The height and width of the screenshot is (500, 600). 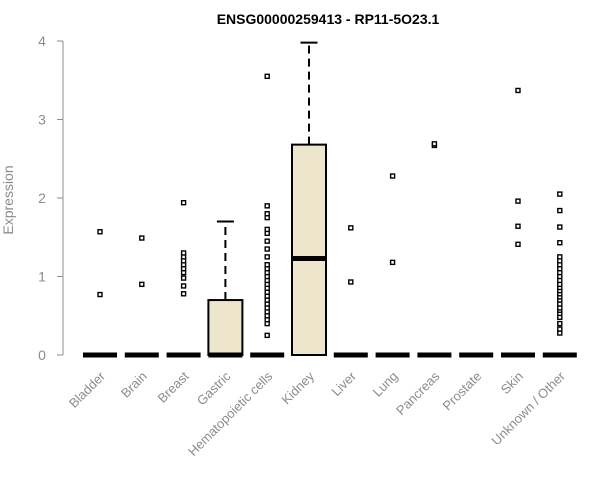 I want to click on x-tick-label-6: Liver, so click(x=343, y=383).